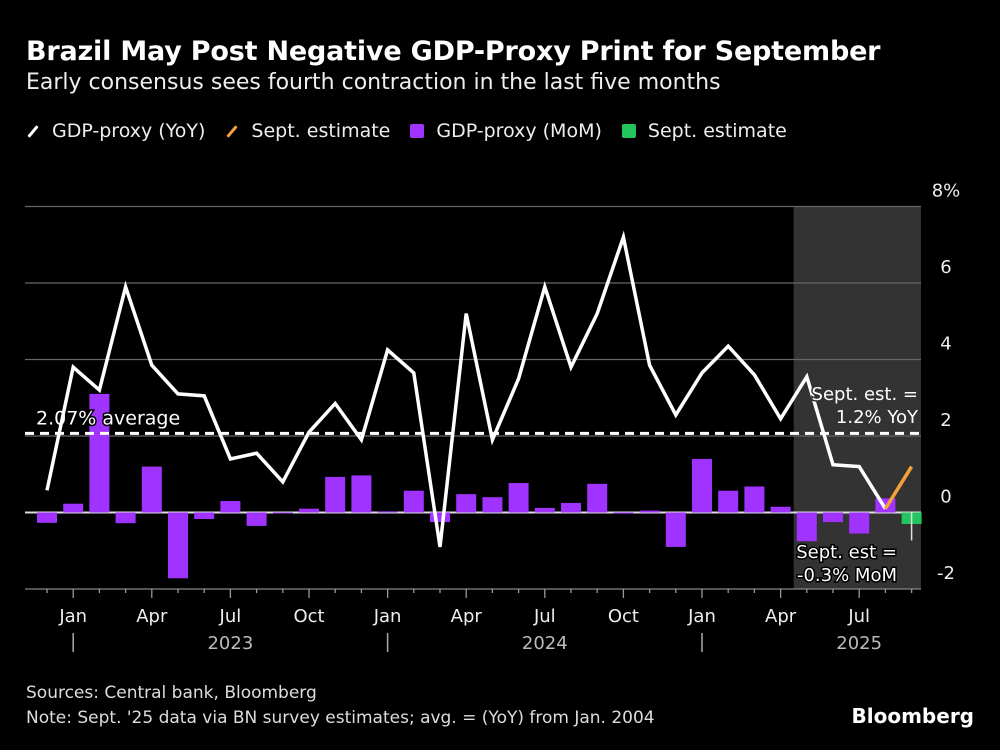  I want to click on footer: Sources: Central bank, Bloomberg Note, so click(340, 706).